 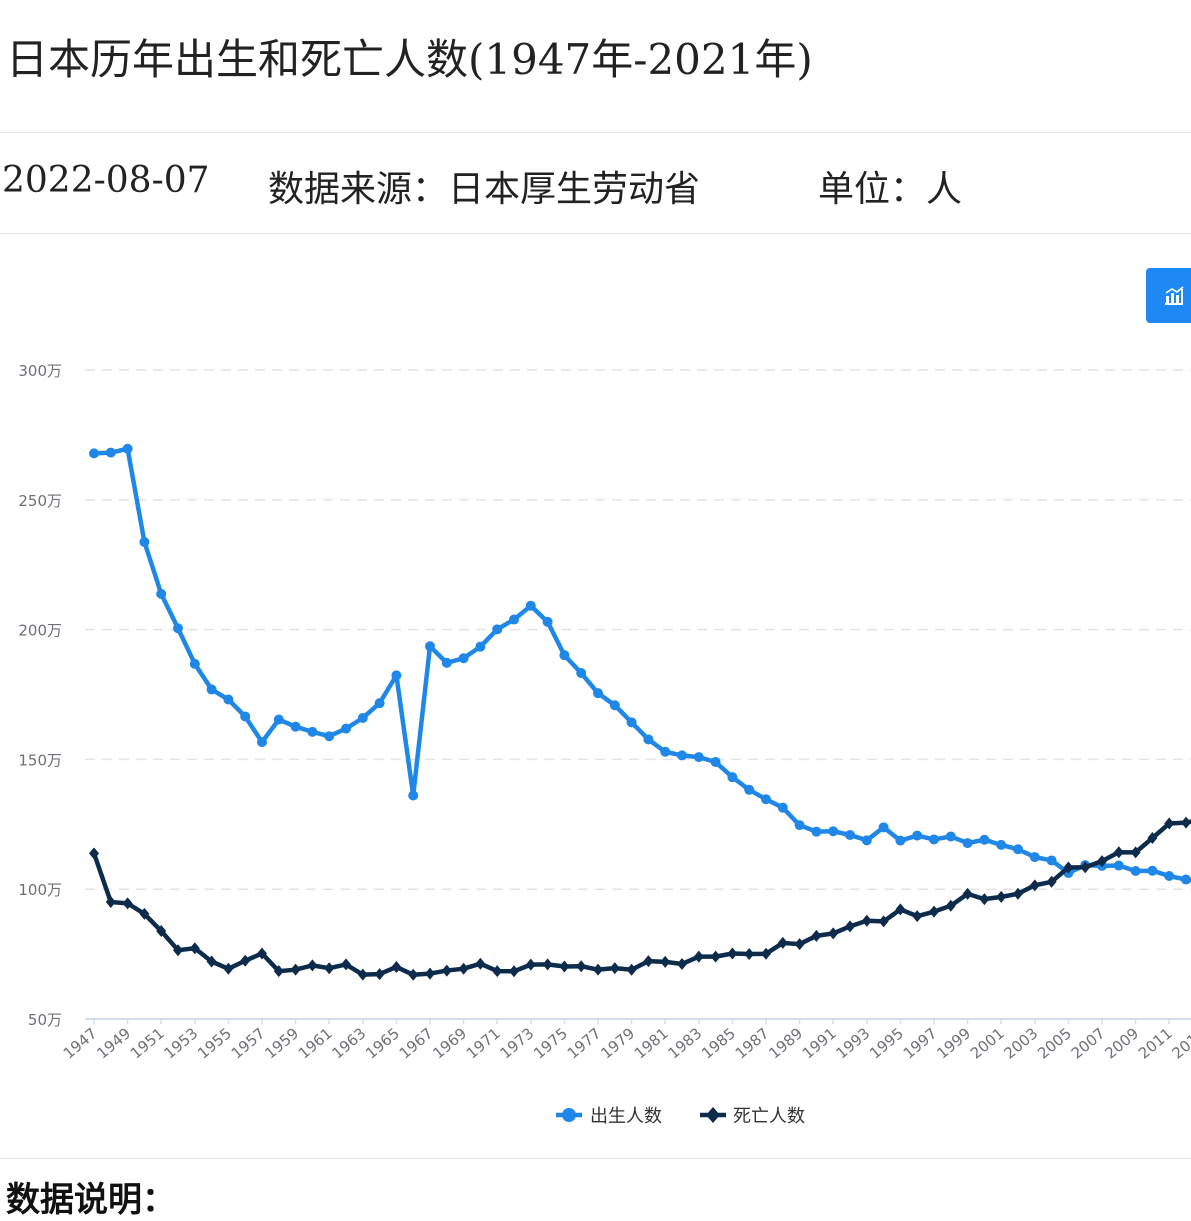 What do you see at coordinates (785, 1043) in the screenshot?
I see `x-tick-label: 1989` at bounding box center [785, 1043].